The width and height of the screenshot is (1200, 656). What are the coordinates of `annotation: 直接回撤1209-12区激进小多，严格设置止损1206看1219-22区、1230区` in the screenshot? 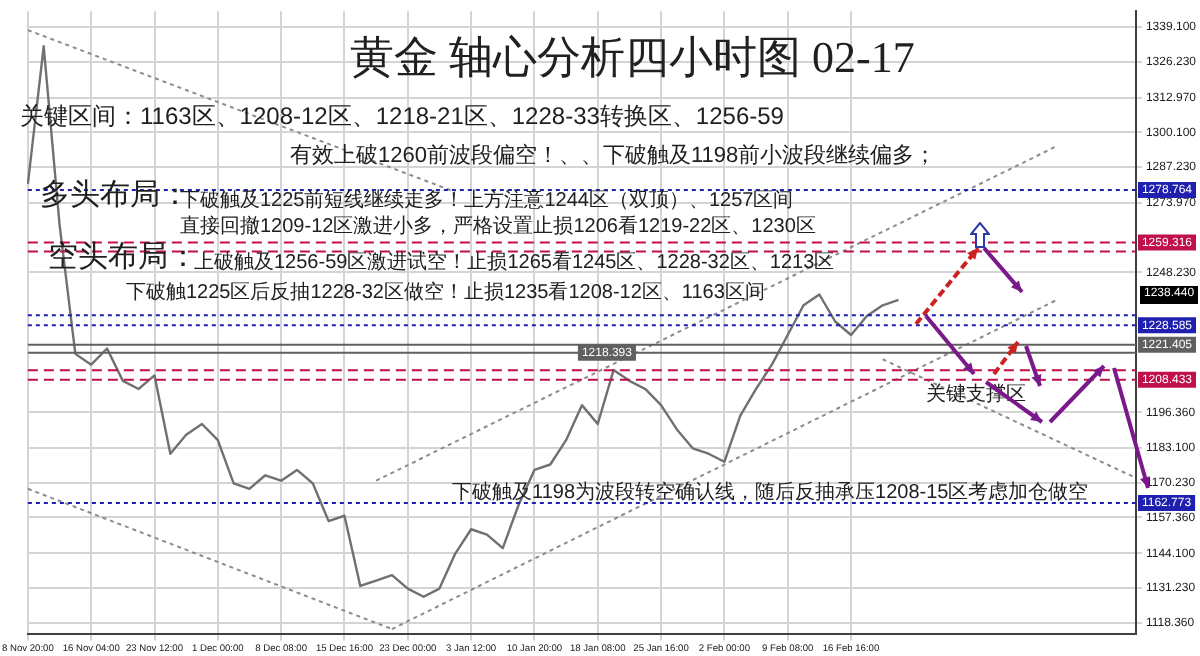 It's located at (498, 227).